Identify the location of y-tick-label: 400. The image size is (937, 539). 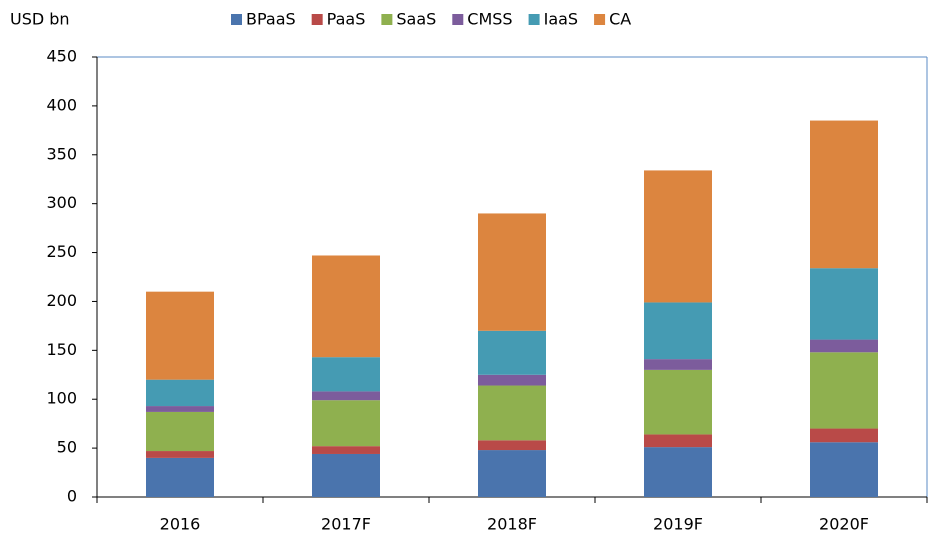
(61, 104).